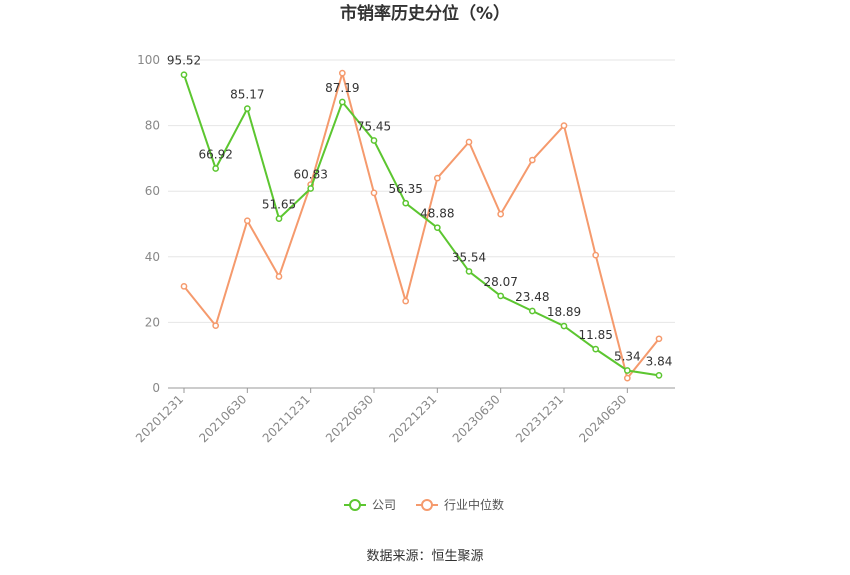 This screenshot has height=575, width=850. What do you see at coordinates (184, 75) in the screenshot?
I see `data-point-公司-20201231` at bounding box center [184, 75].